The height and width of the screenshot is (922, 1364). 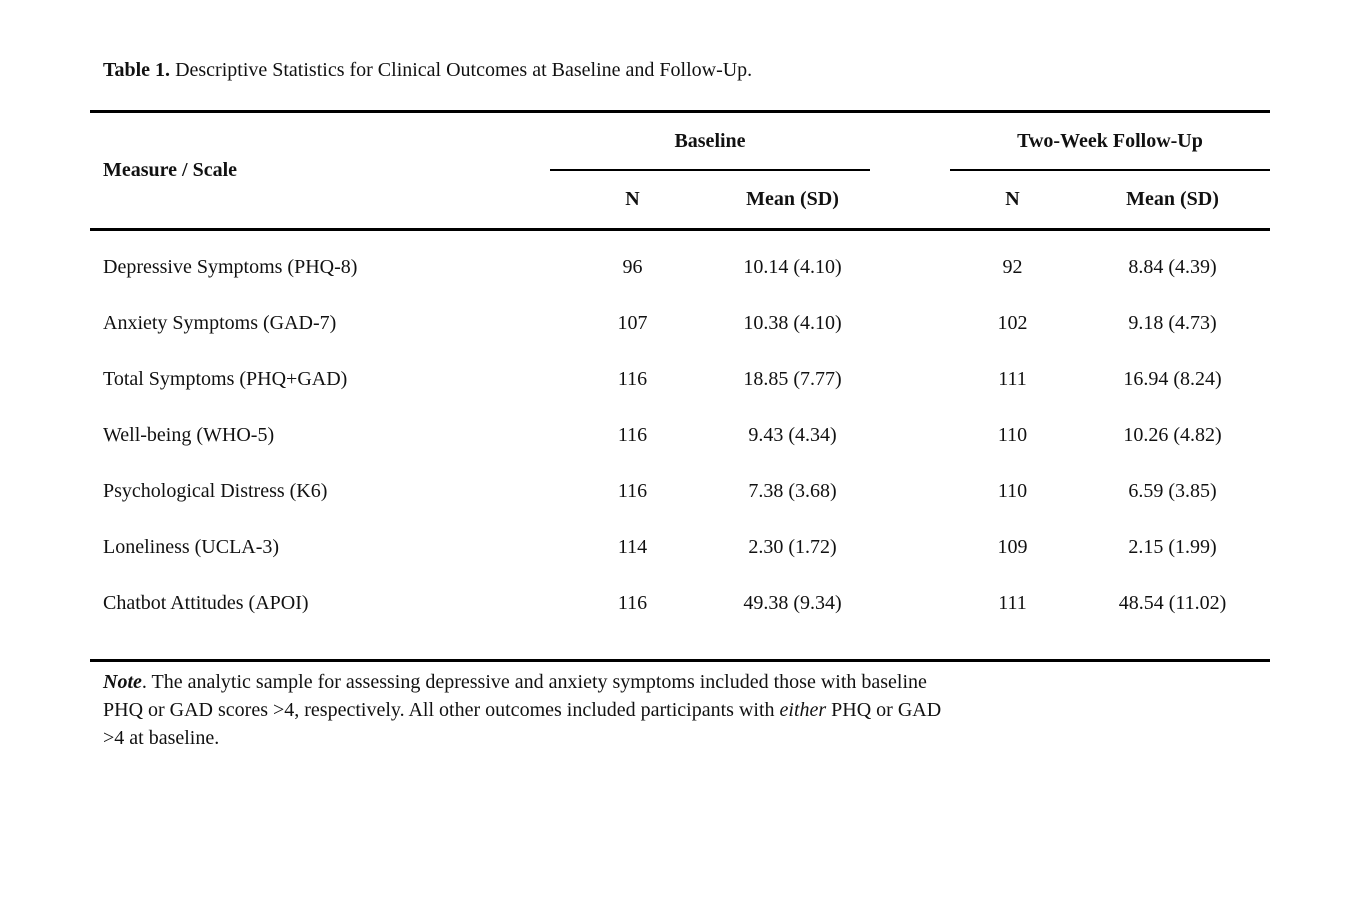 I want to click on note-label: Note, so click(x=122, y=682).